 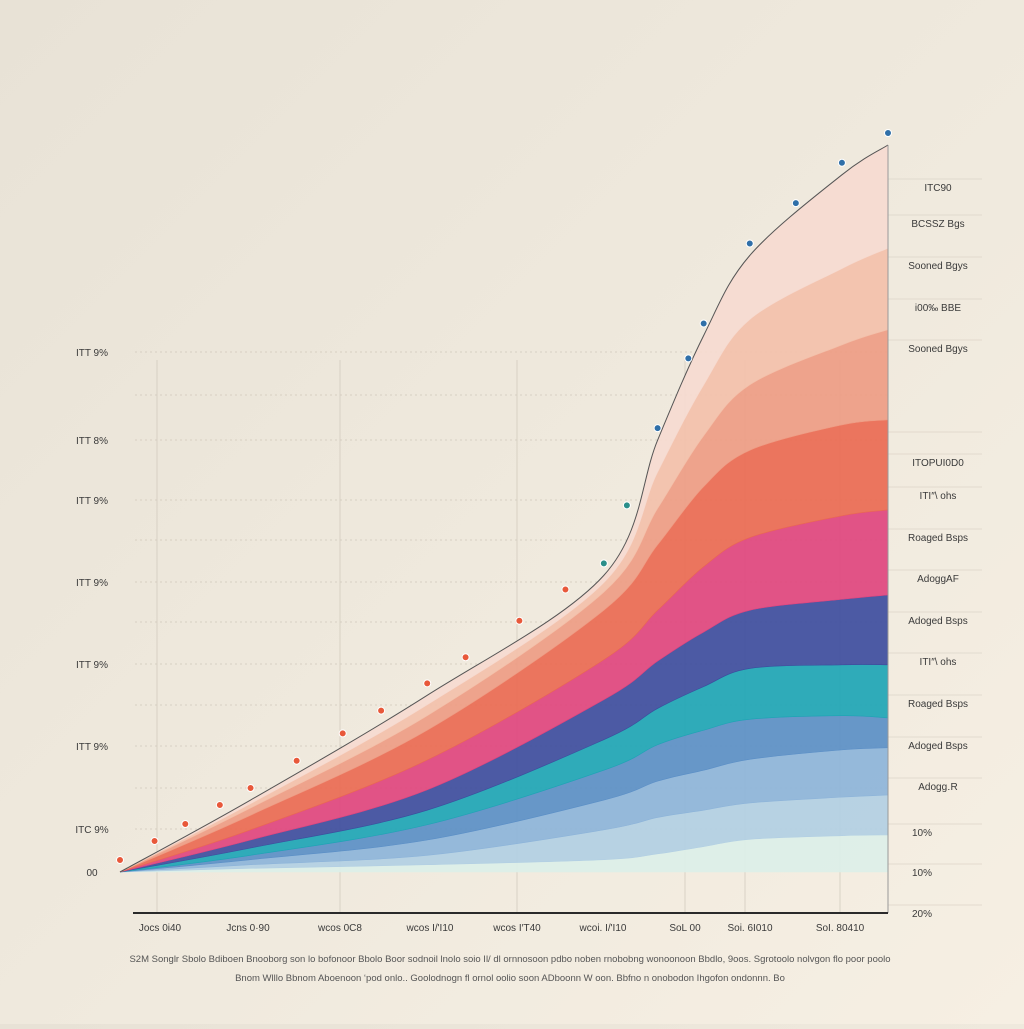 I want to click on right-label: ITC90, so click(x=938, y=188).